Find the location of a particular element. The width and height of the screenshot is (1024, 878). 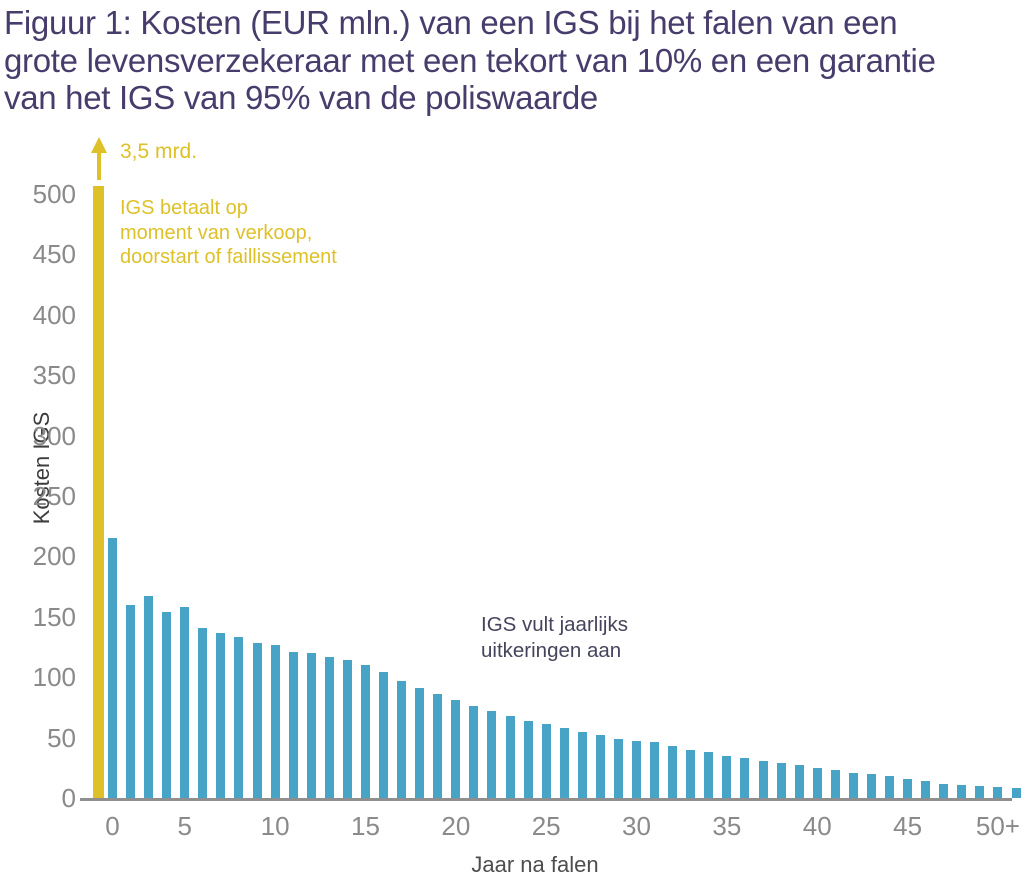

x-axis-tick-label: 50+ is located at coordinates (997, 826).